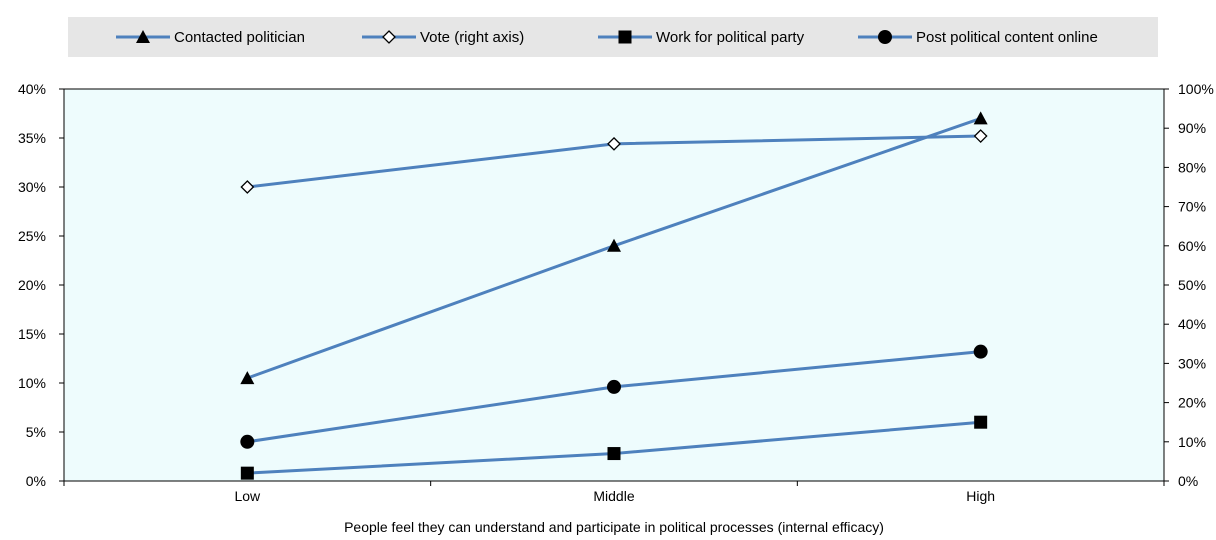  I want to click on left-tick-label: 5%, so click(36, 432).